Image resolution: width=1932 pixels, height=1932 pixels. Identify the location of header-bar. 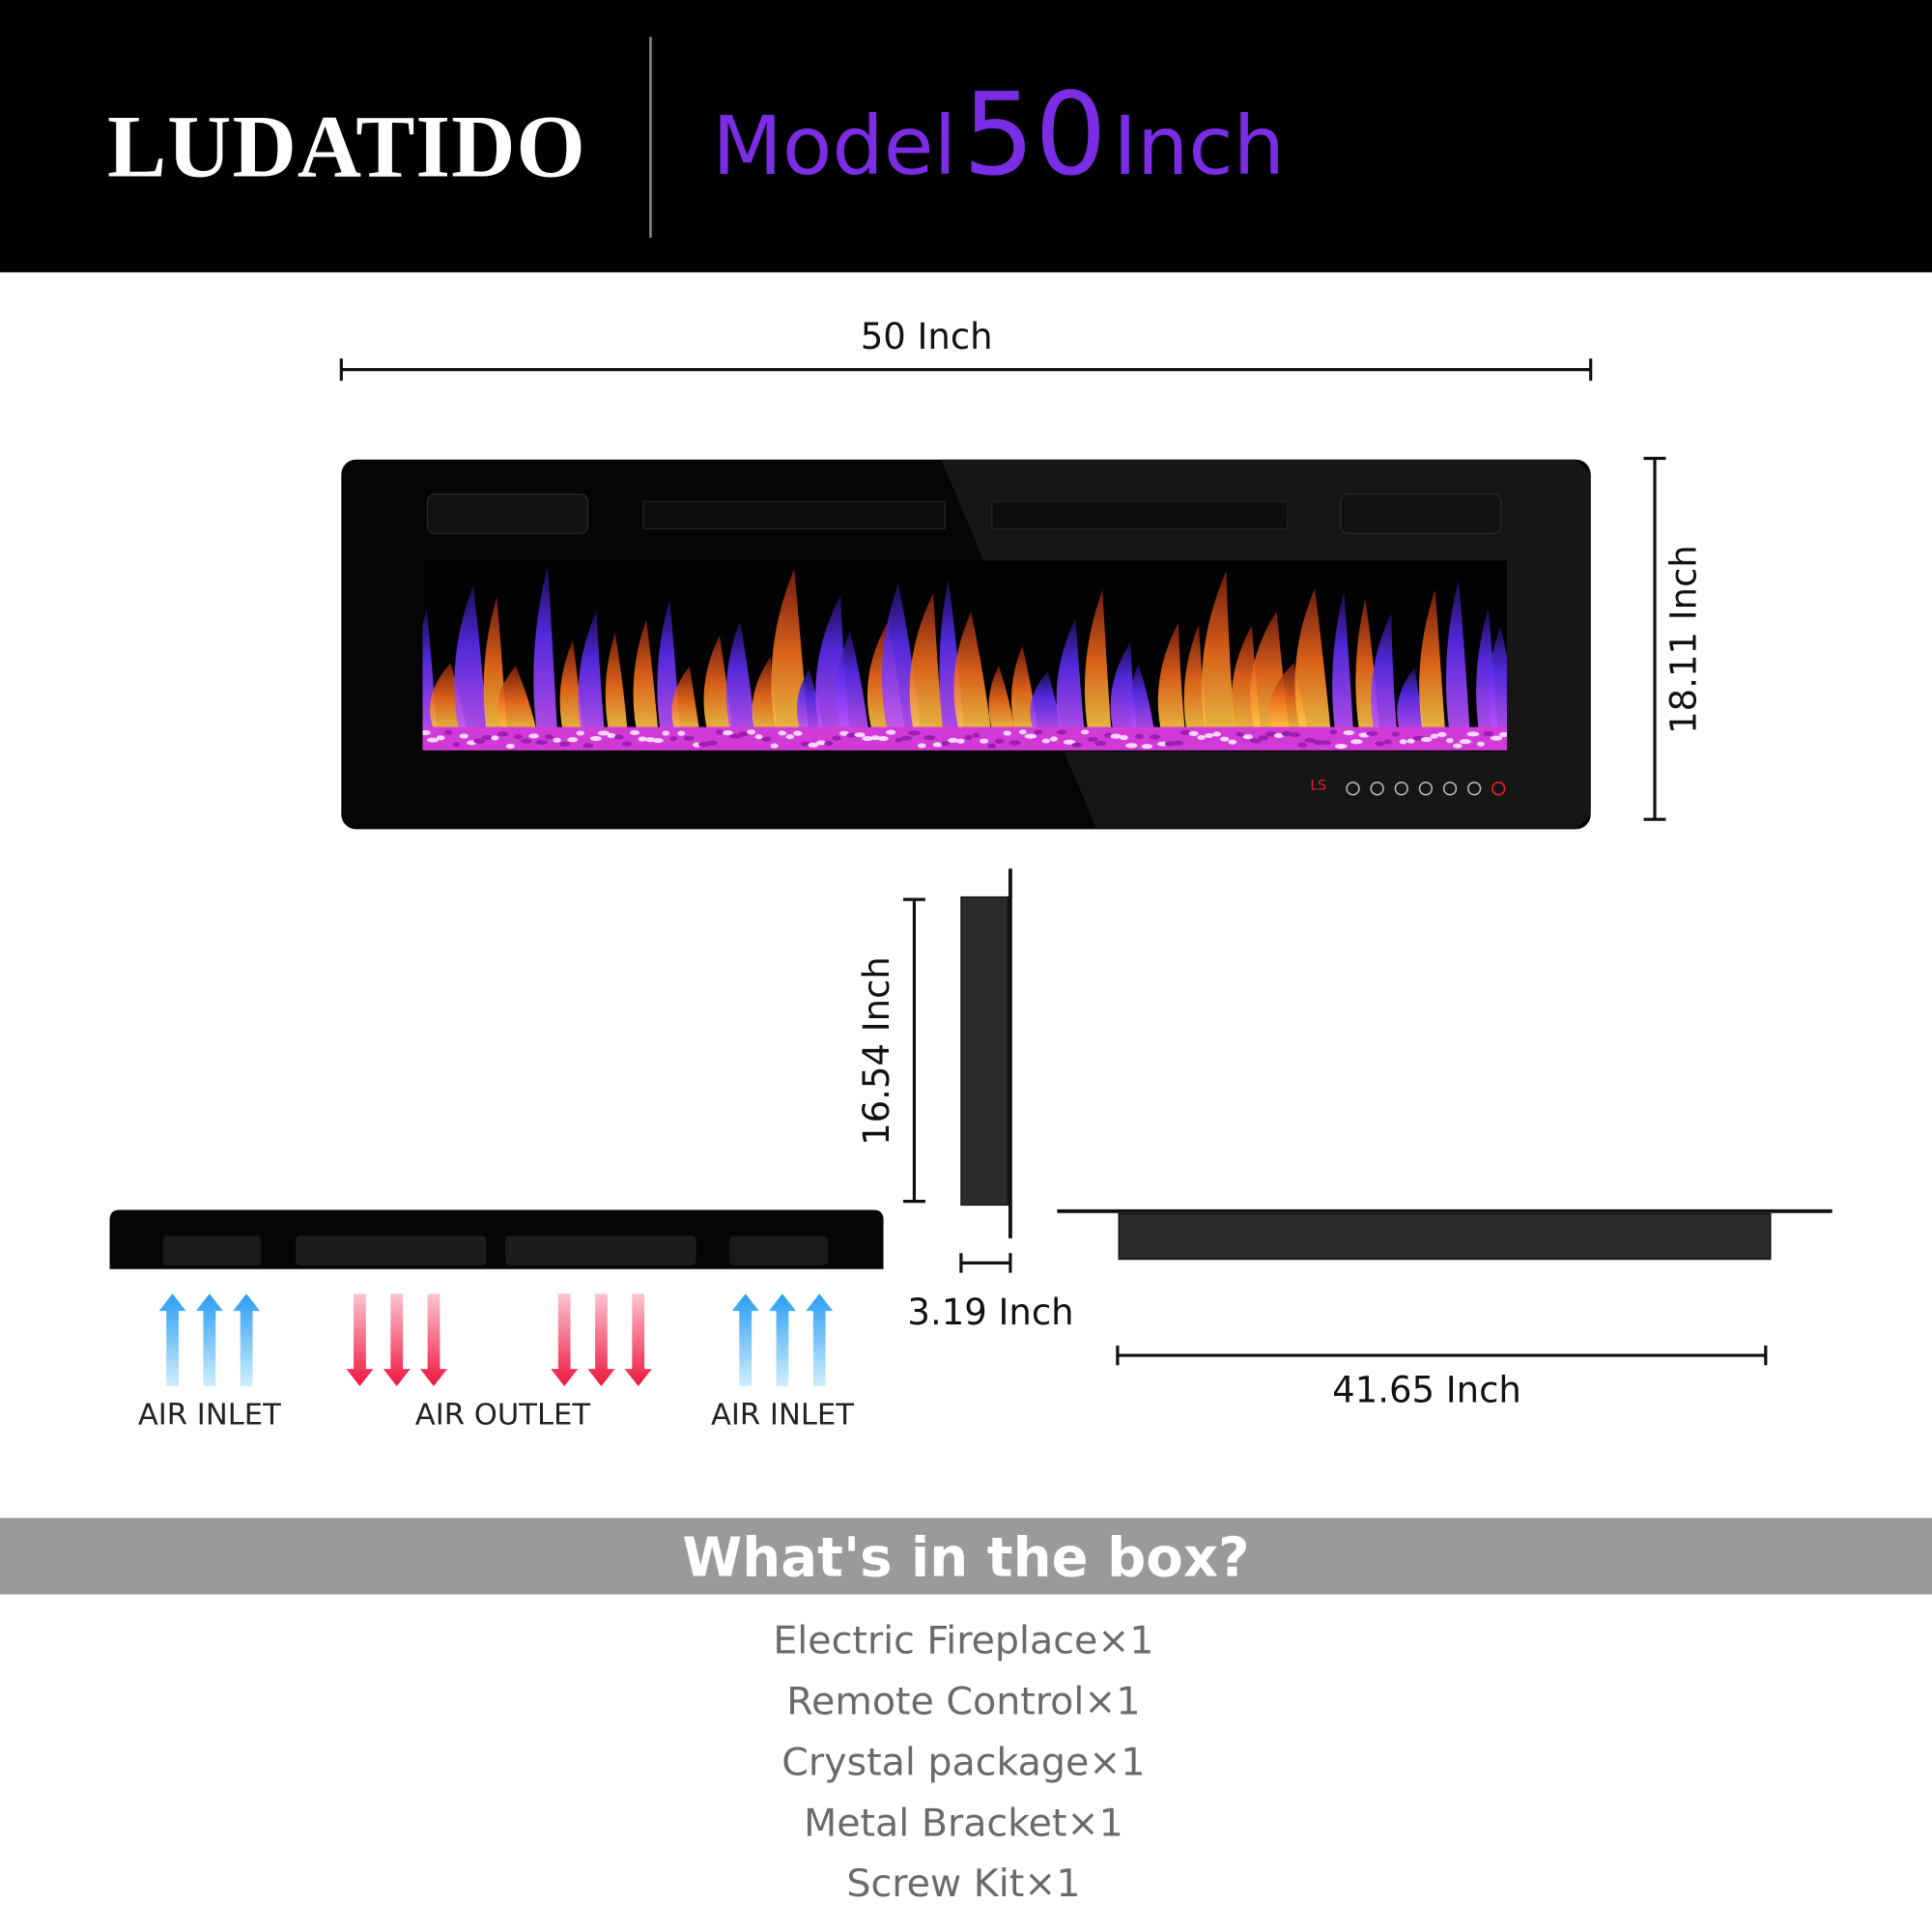
(966, 136).